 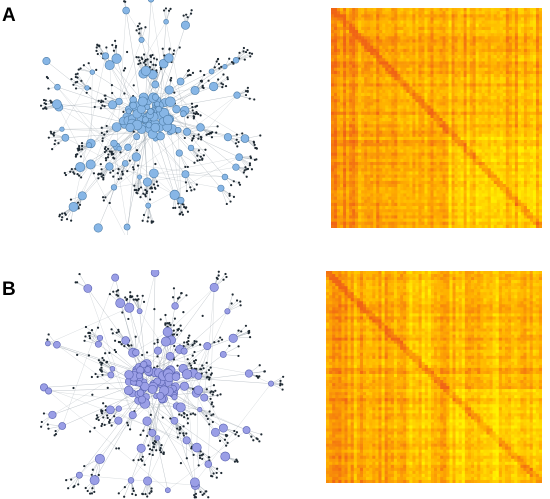 What do you see at coordinates (9, 289) in the screenshot?
I see `panel-label-b: B` at bounding box center [9, 289].